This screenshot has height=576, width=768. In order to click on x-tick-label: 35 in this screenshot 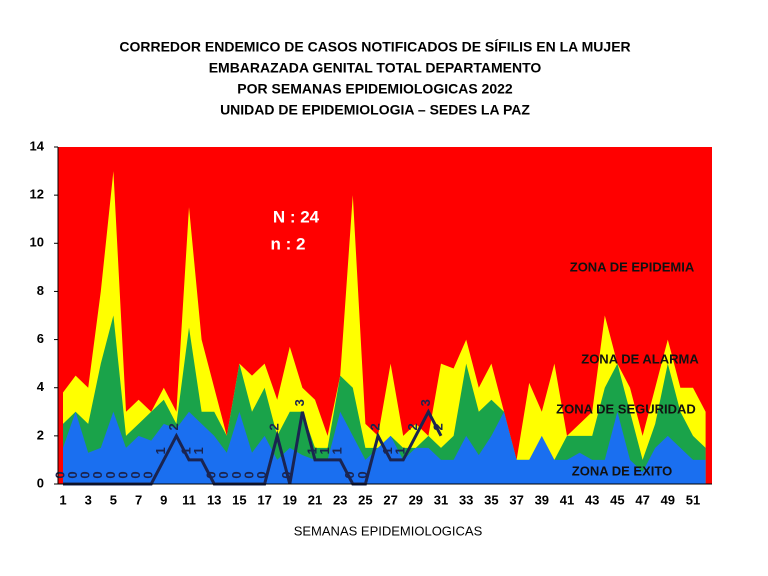, I will do `click(491, 499)`.